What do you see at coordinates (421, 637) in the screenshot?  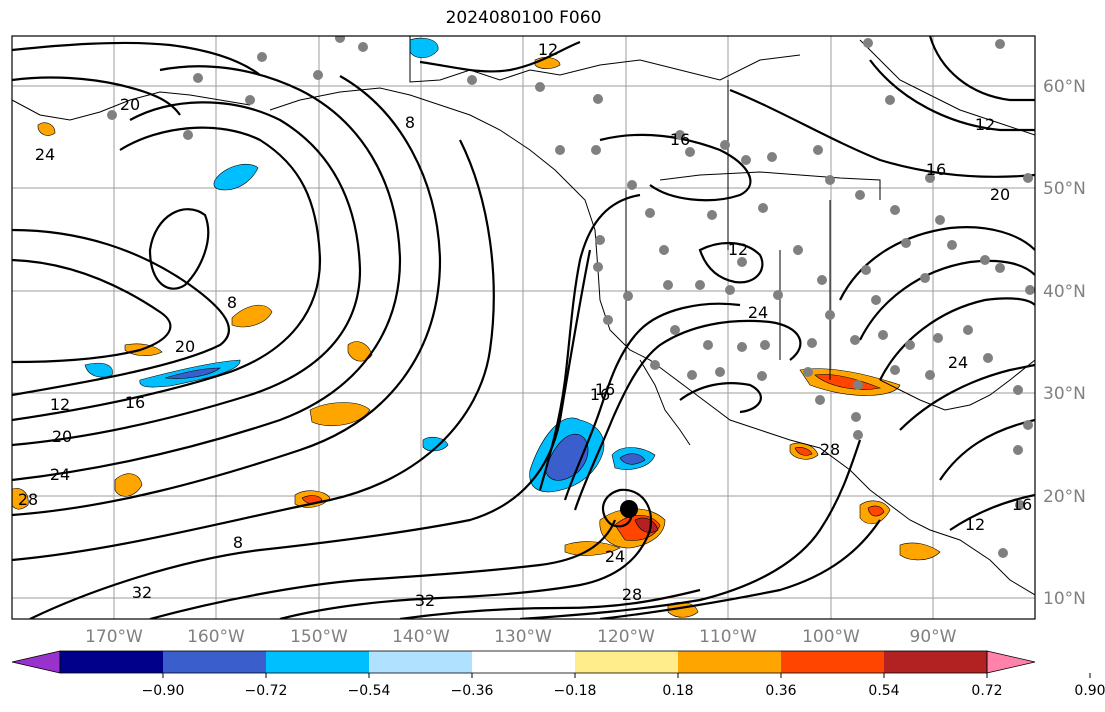 I see `lon-label: 140°W` at bounding box center [421, 637].